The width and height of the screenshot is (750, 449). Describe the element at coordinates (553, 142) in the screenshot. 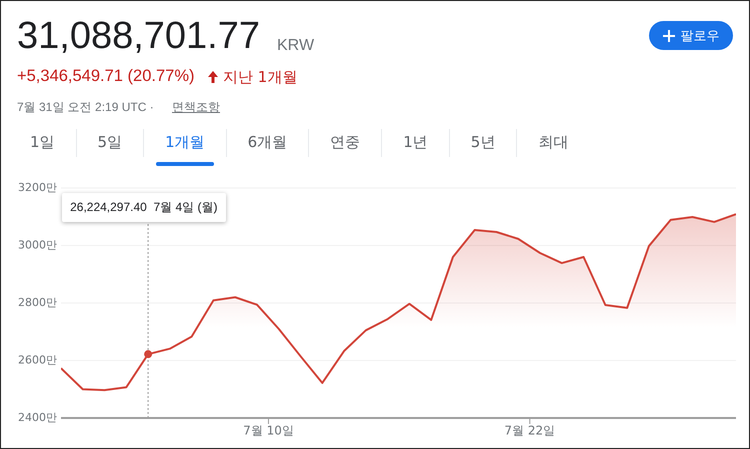

I see `text: 최대` at that location.